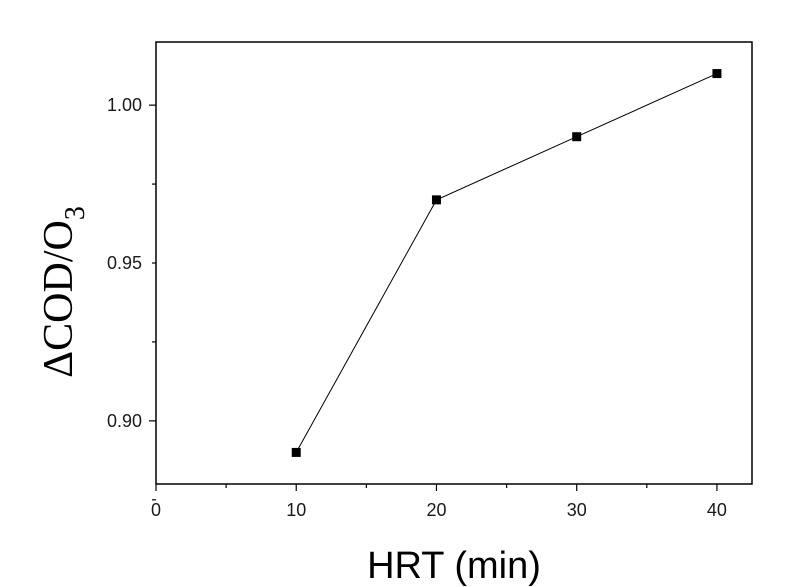 Image resolution: width=800 pixels, height=587 pixels. I want to click on y-axis-label: ΔCOD/O3, so click(63, 292).